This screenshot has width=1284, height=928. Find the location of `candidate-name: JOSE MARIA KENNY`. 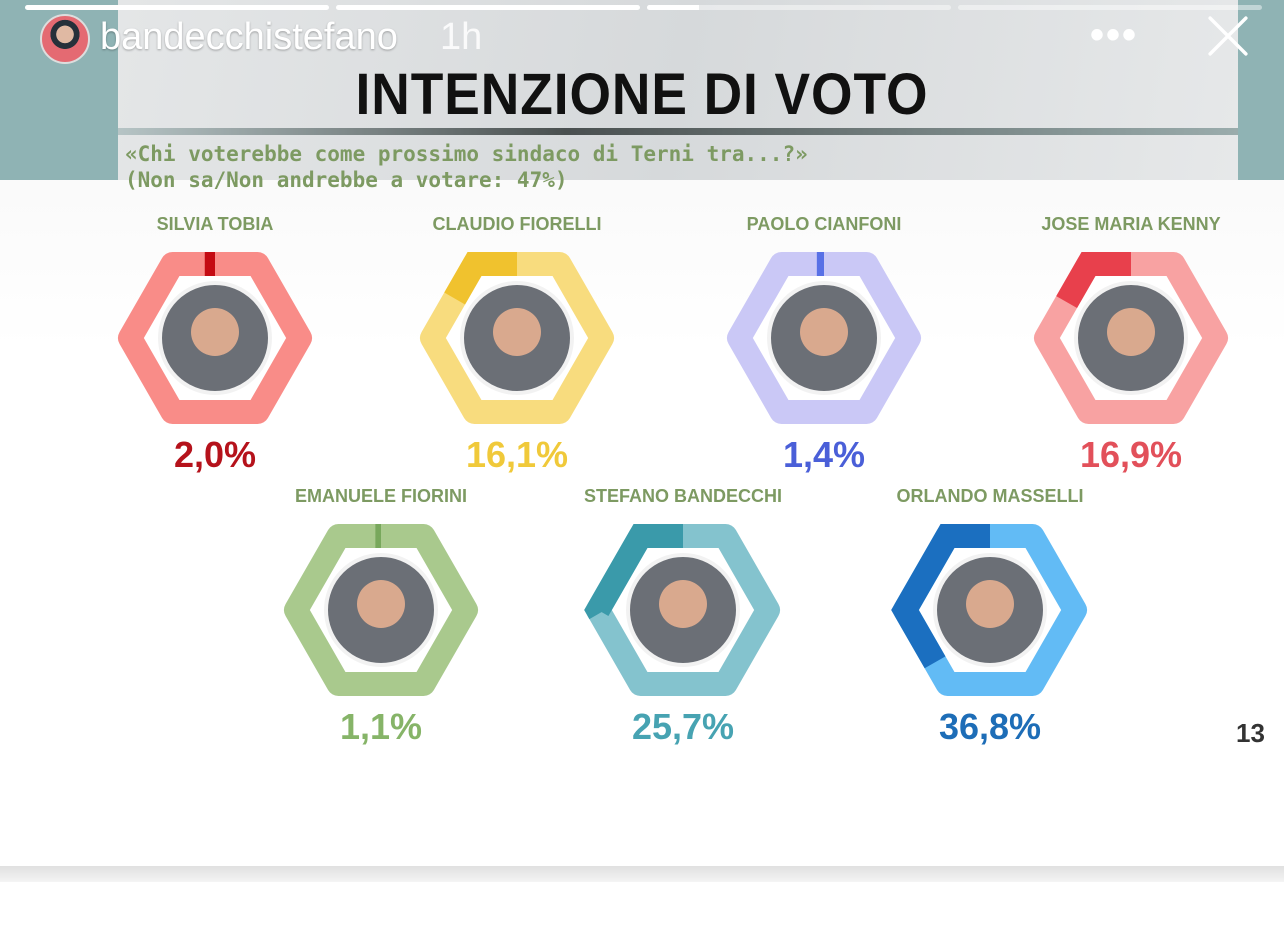

candidate-name: JOSE MARIA KENNY is located at coordinates (1131, 224).